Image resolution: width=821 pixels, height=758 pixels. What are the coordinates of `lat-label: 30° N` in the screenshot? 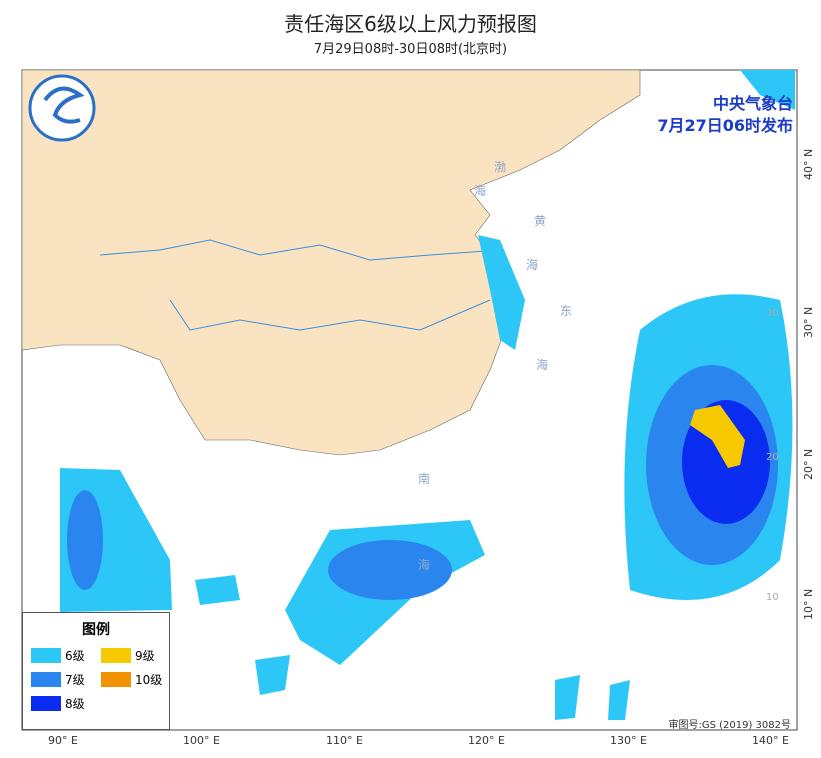 It's located at (808, 322).